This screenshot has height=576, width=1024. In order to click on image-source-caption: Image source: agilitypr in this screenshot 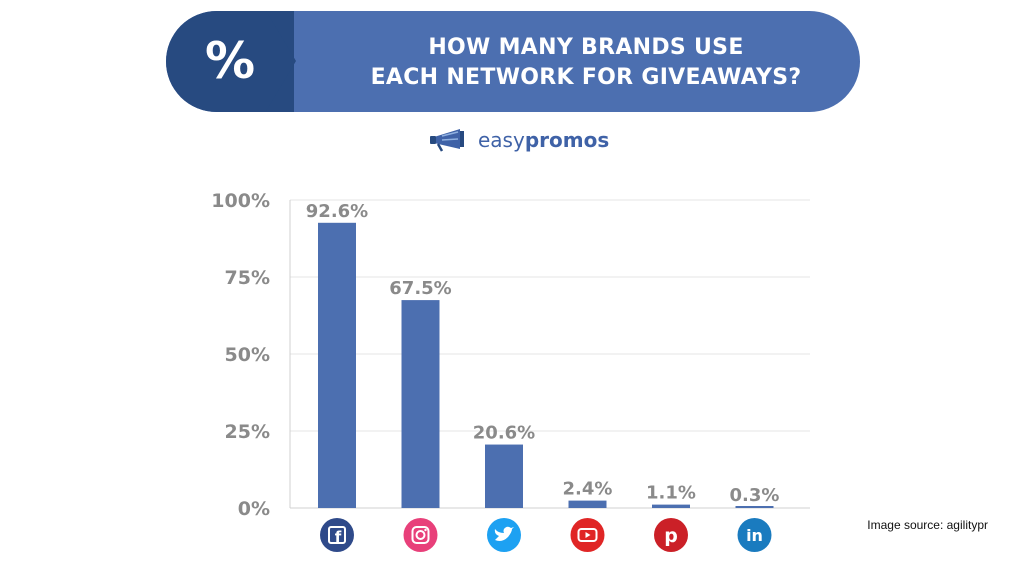, I will do `click(927, 525)`.